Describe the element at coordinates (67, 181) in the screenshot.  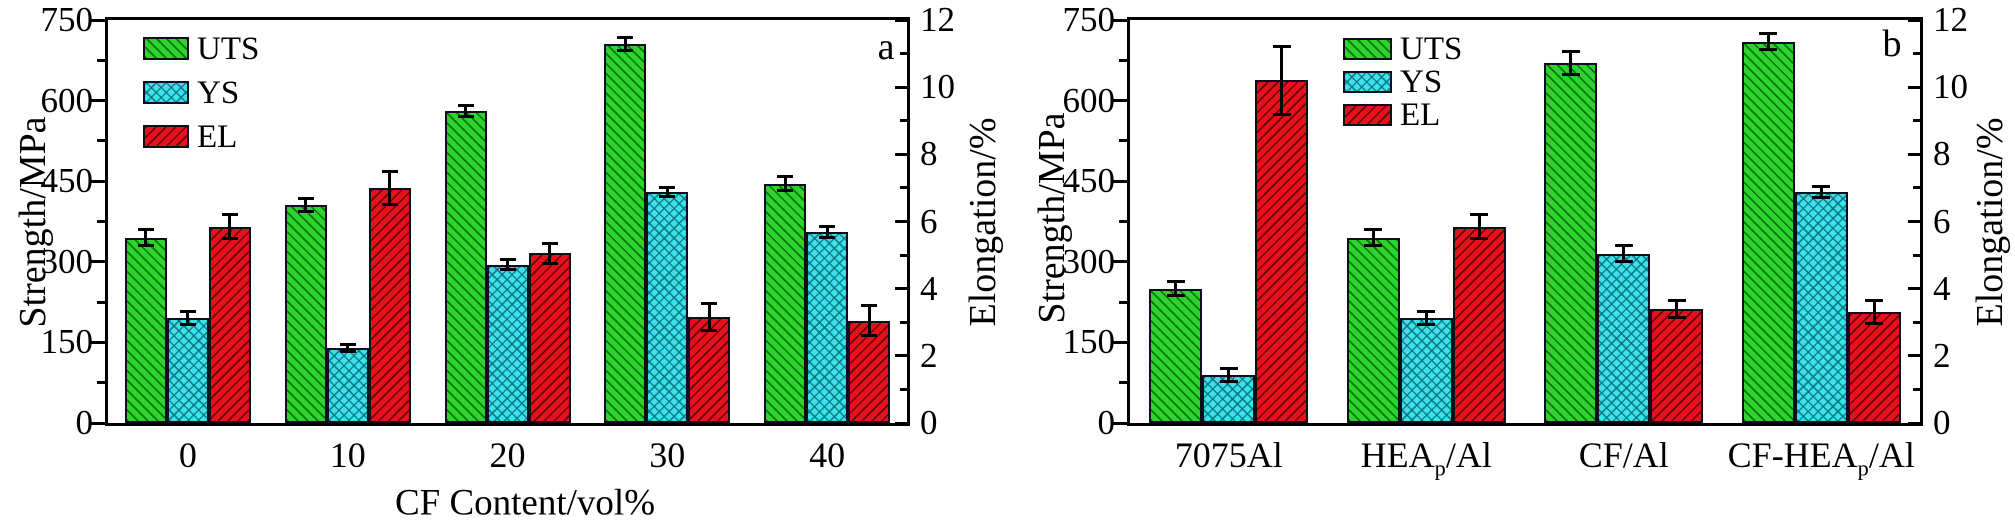
I see `y-left-tick-label-450: 450` at that location.